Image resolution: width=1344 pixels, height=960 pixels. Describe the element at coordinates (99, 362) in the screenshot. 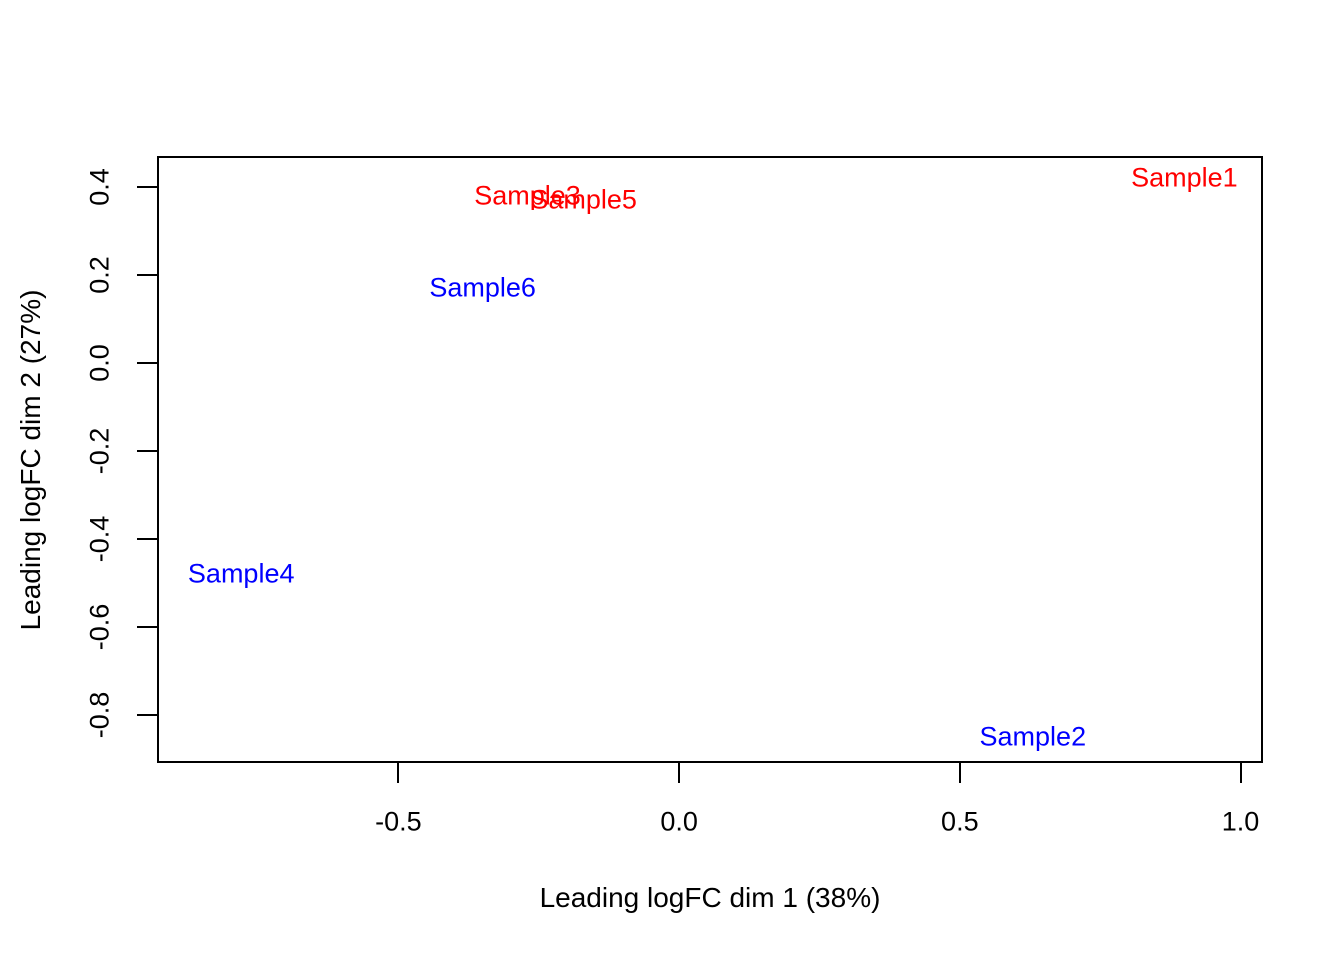

I see `y-axis-tick-label: 0.0` at that location.